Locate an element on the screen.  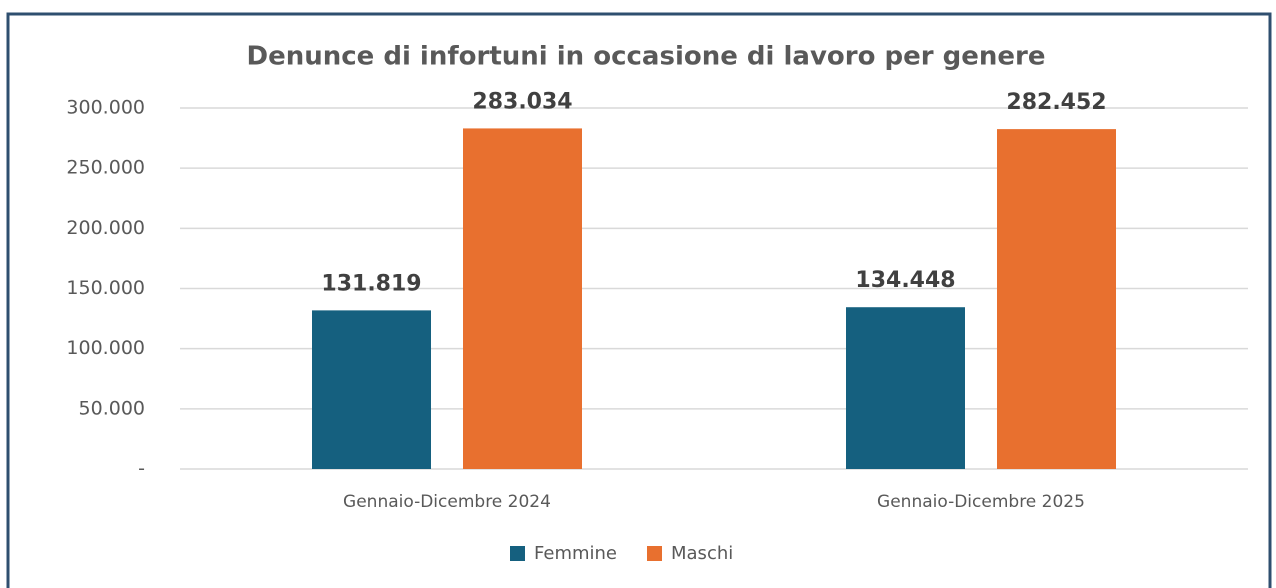
legend-label: Femmine is located at coordinates (575, 553).